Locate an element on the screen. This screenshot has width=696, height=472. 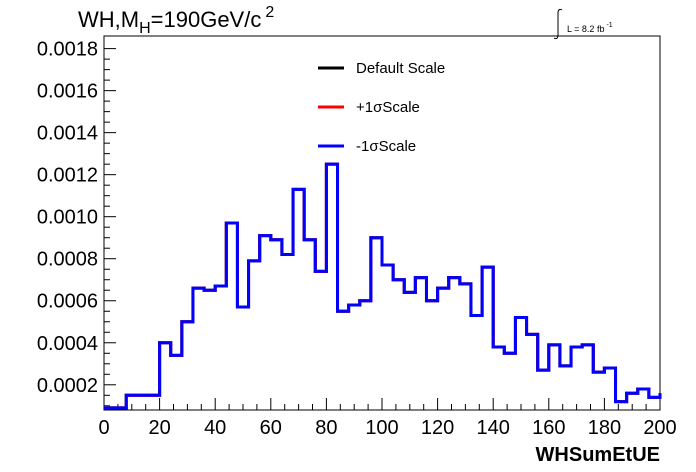
legend-label: Default Scale is located at coordinates (400, 68).